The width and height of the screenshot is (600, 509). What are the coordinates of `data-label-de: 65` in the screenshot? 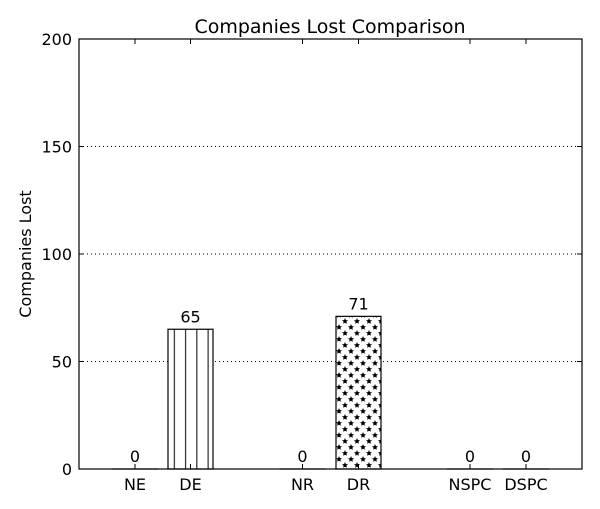 It's located at (190, 316).